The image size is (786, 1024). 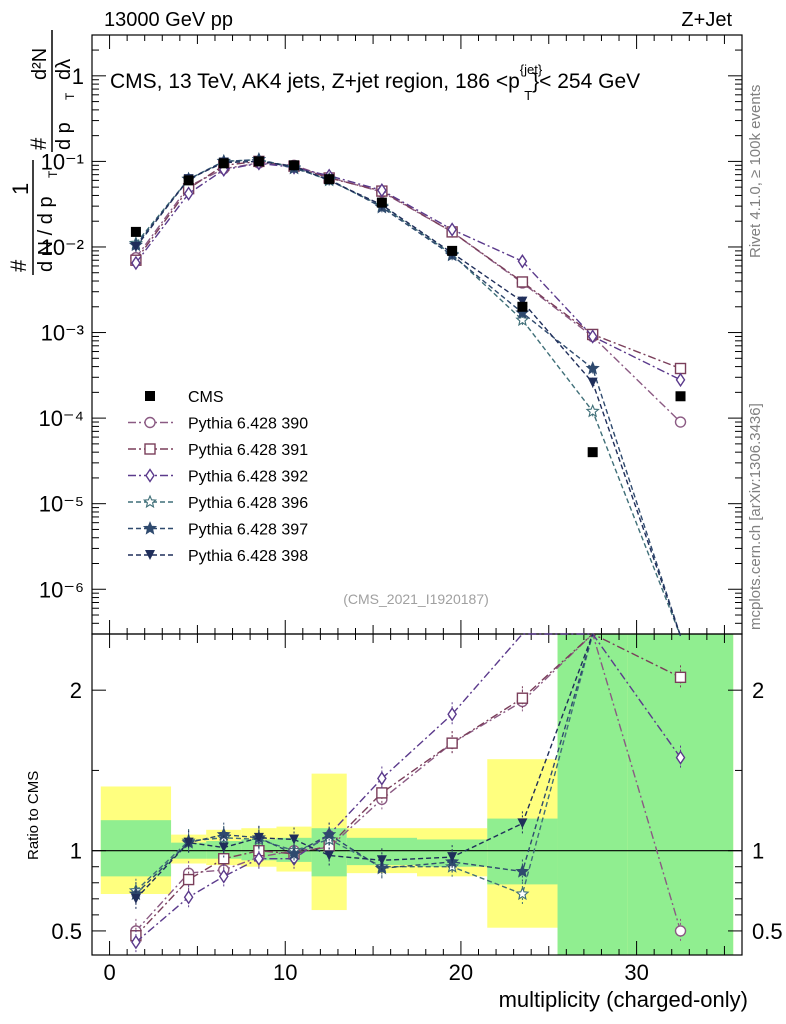 What do you see at coordinates (755, 171) in the screenshot?
I see `rivet-note: Rivet 4.1.0, ≥ 100k events` at bounding box center [755, 171].